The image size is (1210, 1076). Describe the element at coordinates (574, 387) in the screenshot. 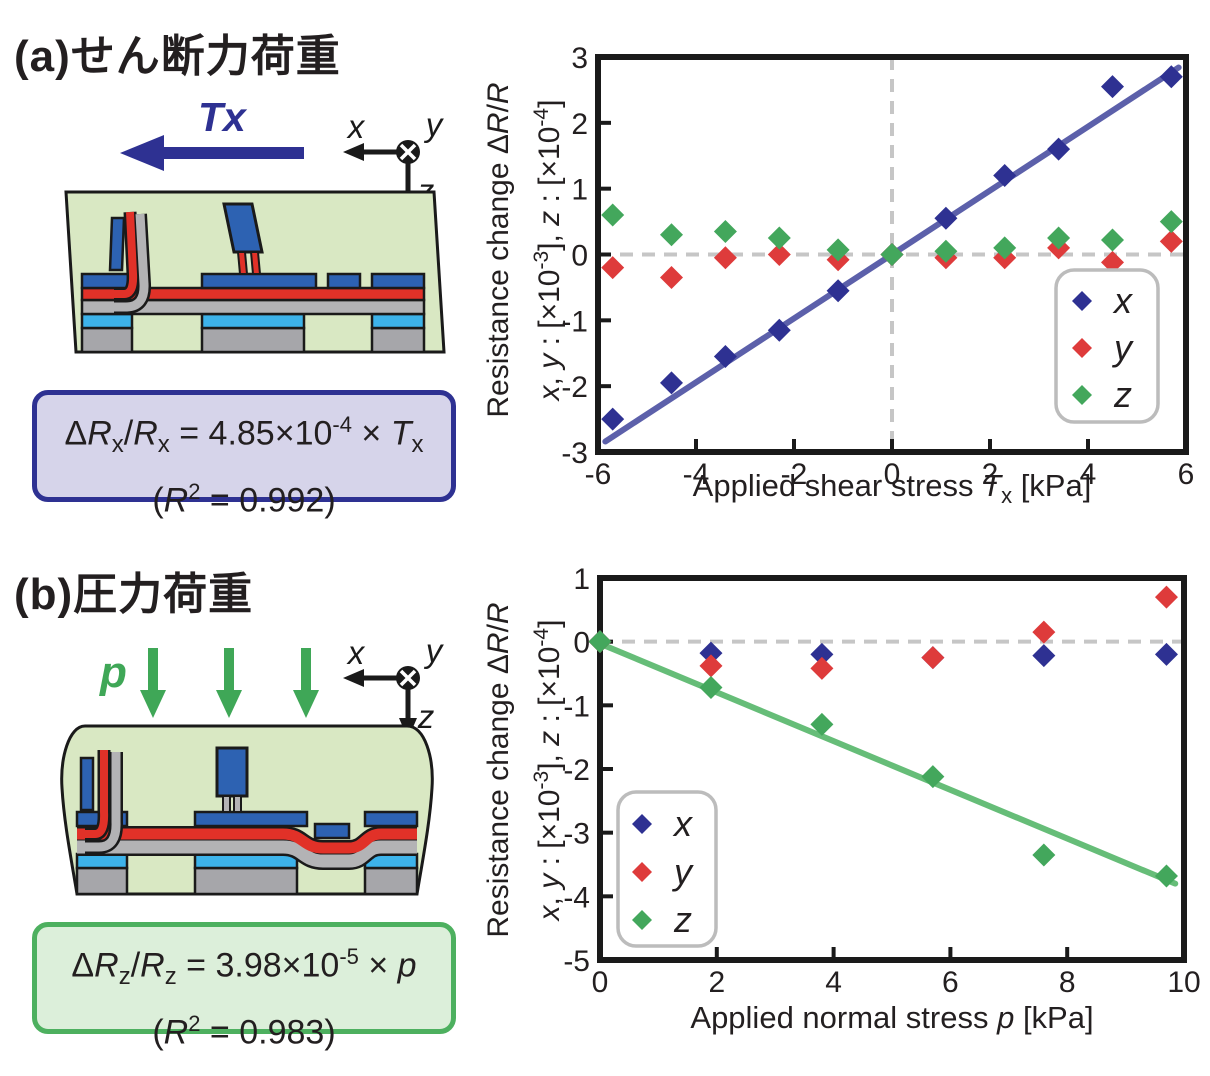

I see `y-tick-label: -2` at that location.